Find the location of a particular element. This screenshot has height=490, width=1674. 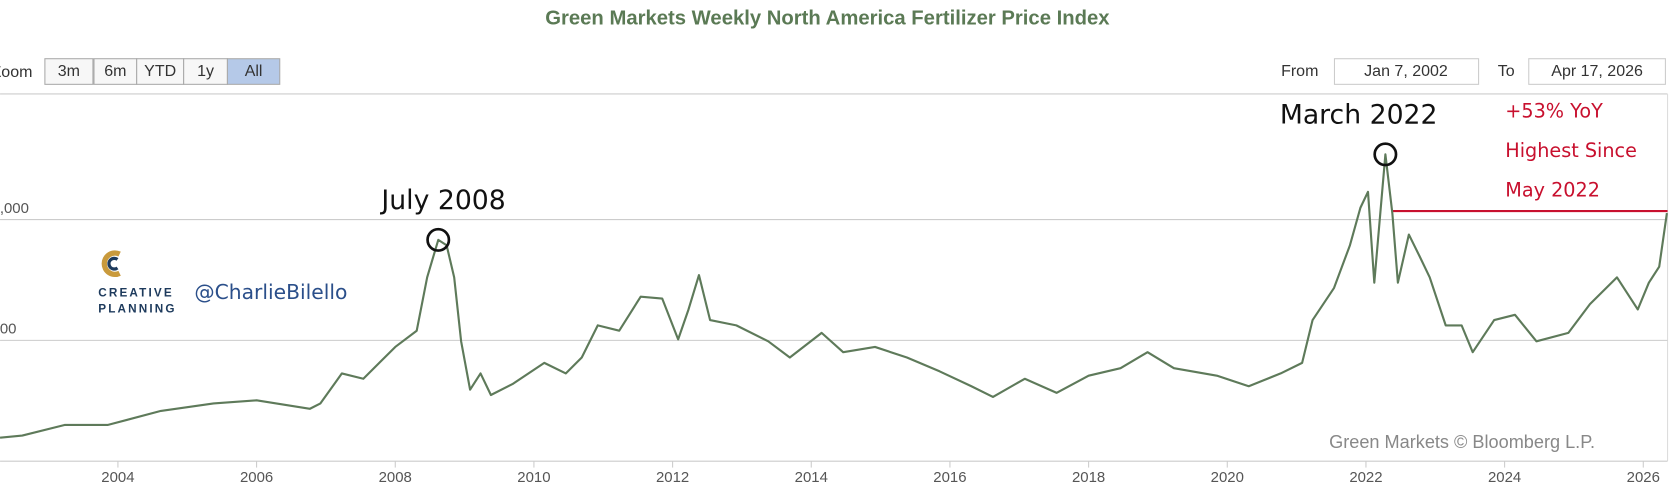

logo is located at coordinates (111, 264).